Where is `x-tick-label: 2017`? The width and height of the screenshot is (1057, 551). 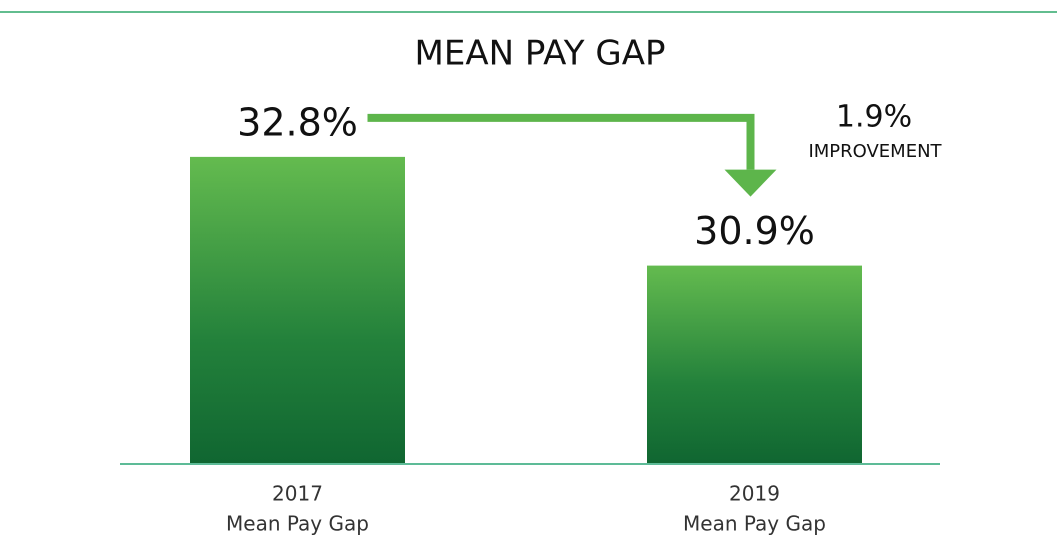
x-tick-label: 2017 is located at coordinates (297, 494).